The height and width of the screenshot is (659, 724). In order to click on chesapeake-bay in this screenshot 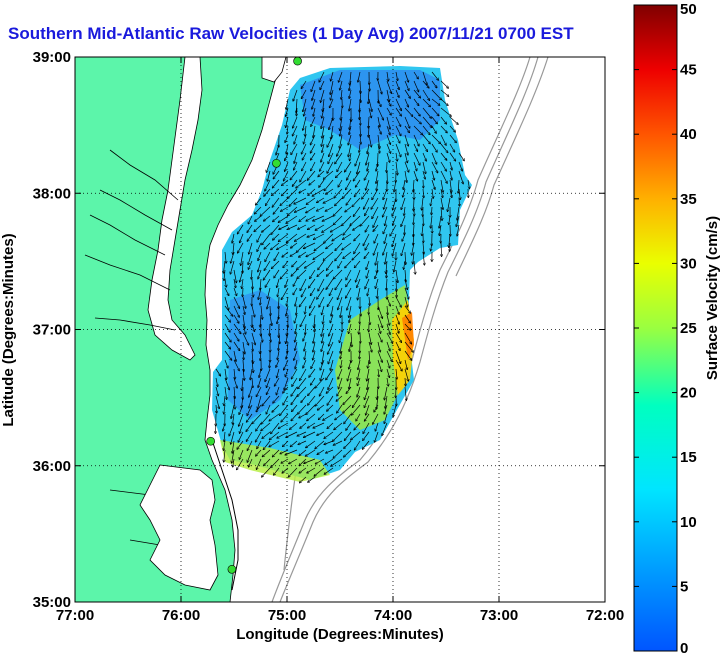, I will do `click(175, 209)`.